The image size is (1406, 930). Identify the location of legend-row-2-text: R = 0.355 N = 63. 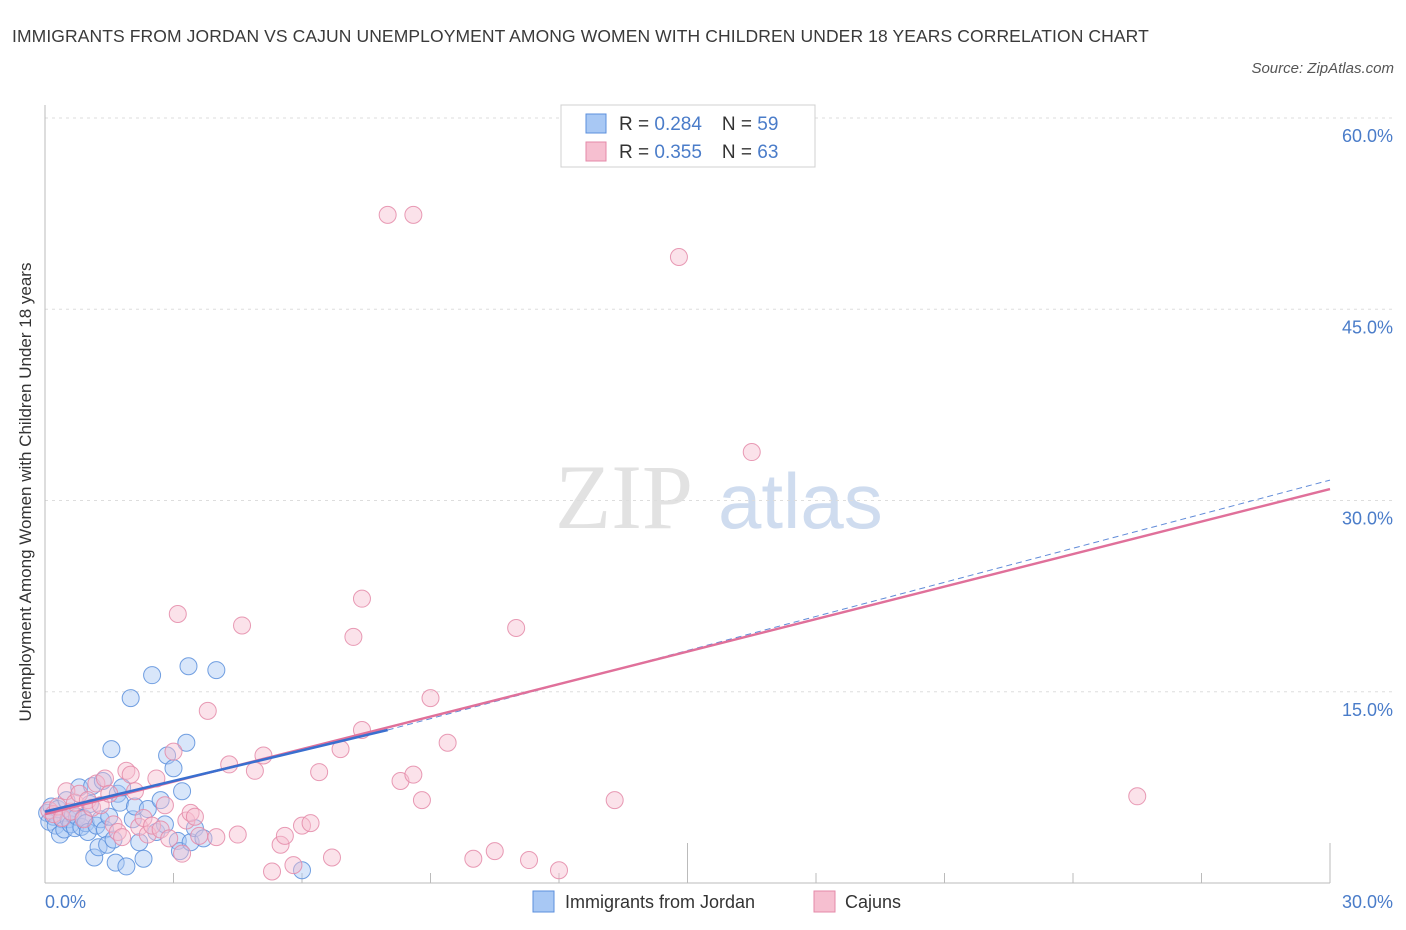
(698, 152).